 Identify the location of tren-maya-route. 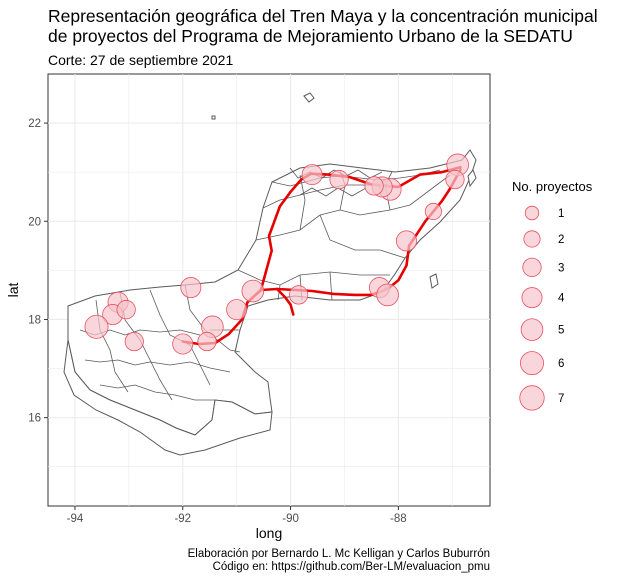
(321, 256).